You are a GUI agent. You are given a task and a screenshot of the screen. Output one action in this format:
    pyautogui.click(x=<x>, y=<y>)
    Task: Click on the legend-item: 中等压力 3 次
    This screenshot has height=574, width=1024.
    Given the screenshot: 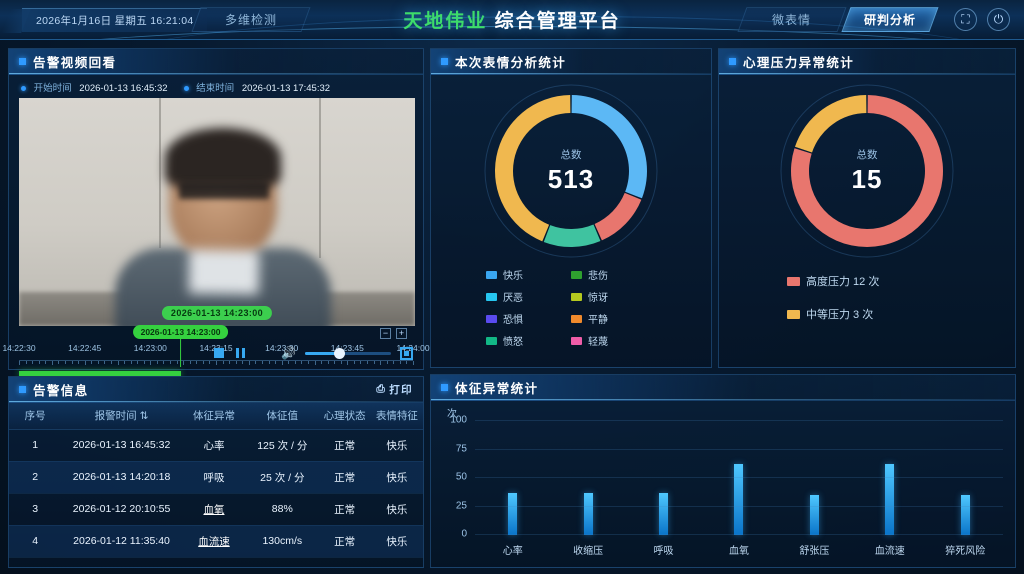 What is the action you would take?
    pyautogui.click(x=867, y=314)
    